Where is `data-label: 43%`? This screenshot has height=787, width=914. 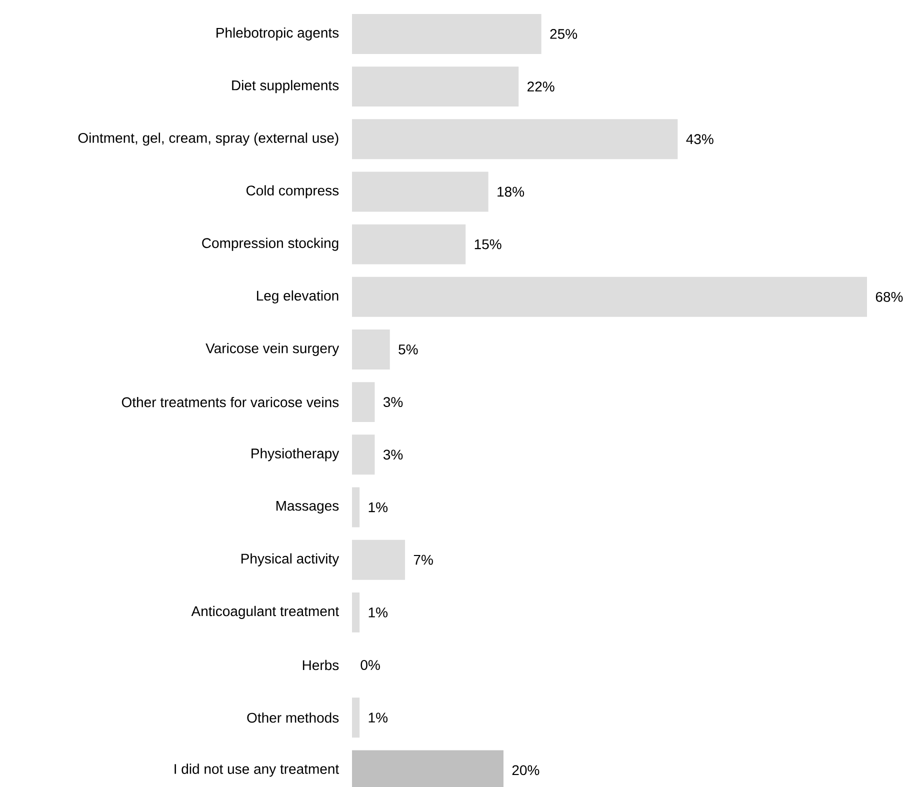 data-label: 43% is located at coordinates (700, 139).